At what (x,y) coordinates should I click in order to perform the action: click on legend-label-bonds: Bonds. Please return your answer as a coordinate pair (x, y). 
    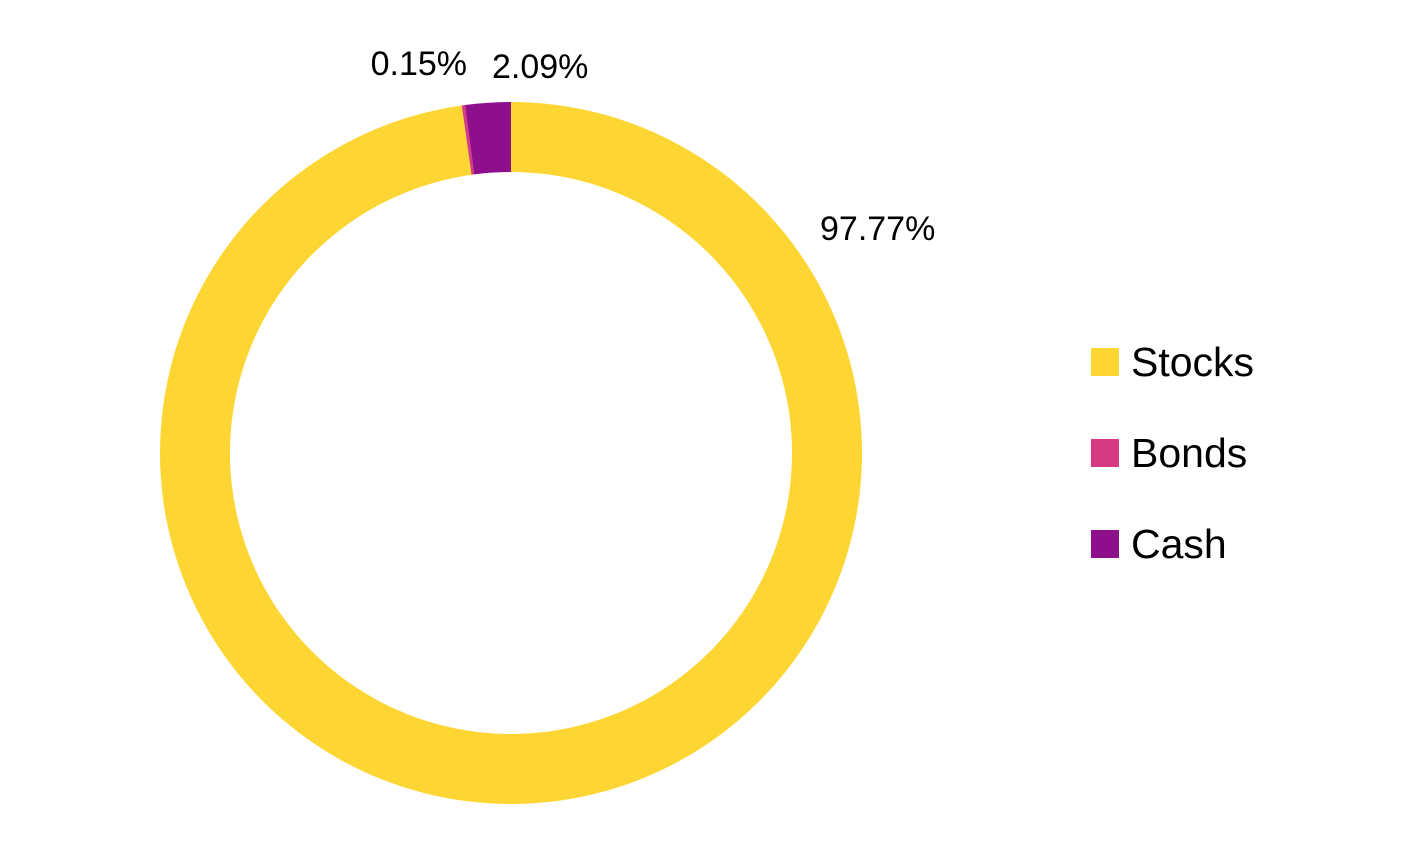
    Looking at the image, I should click on (1189, 453).